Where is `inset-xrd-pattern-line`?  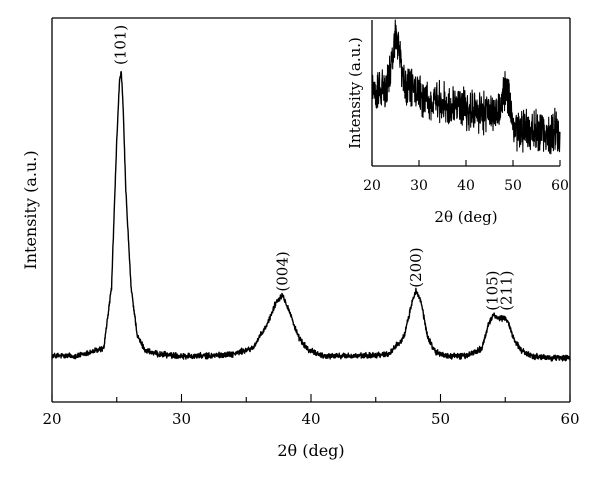
inset-xrd-pattern-line is located at coordinates (466, 87).